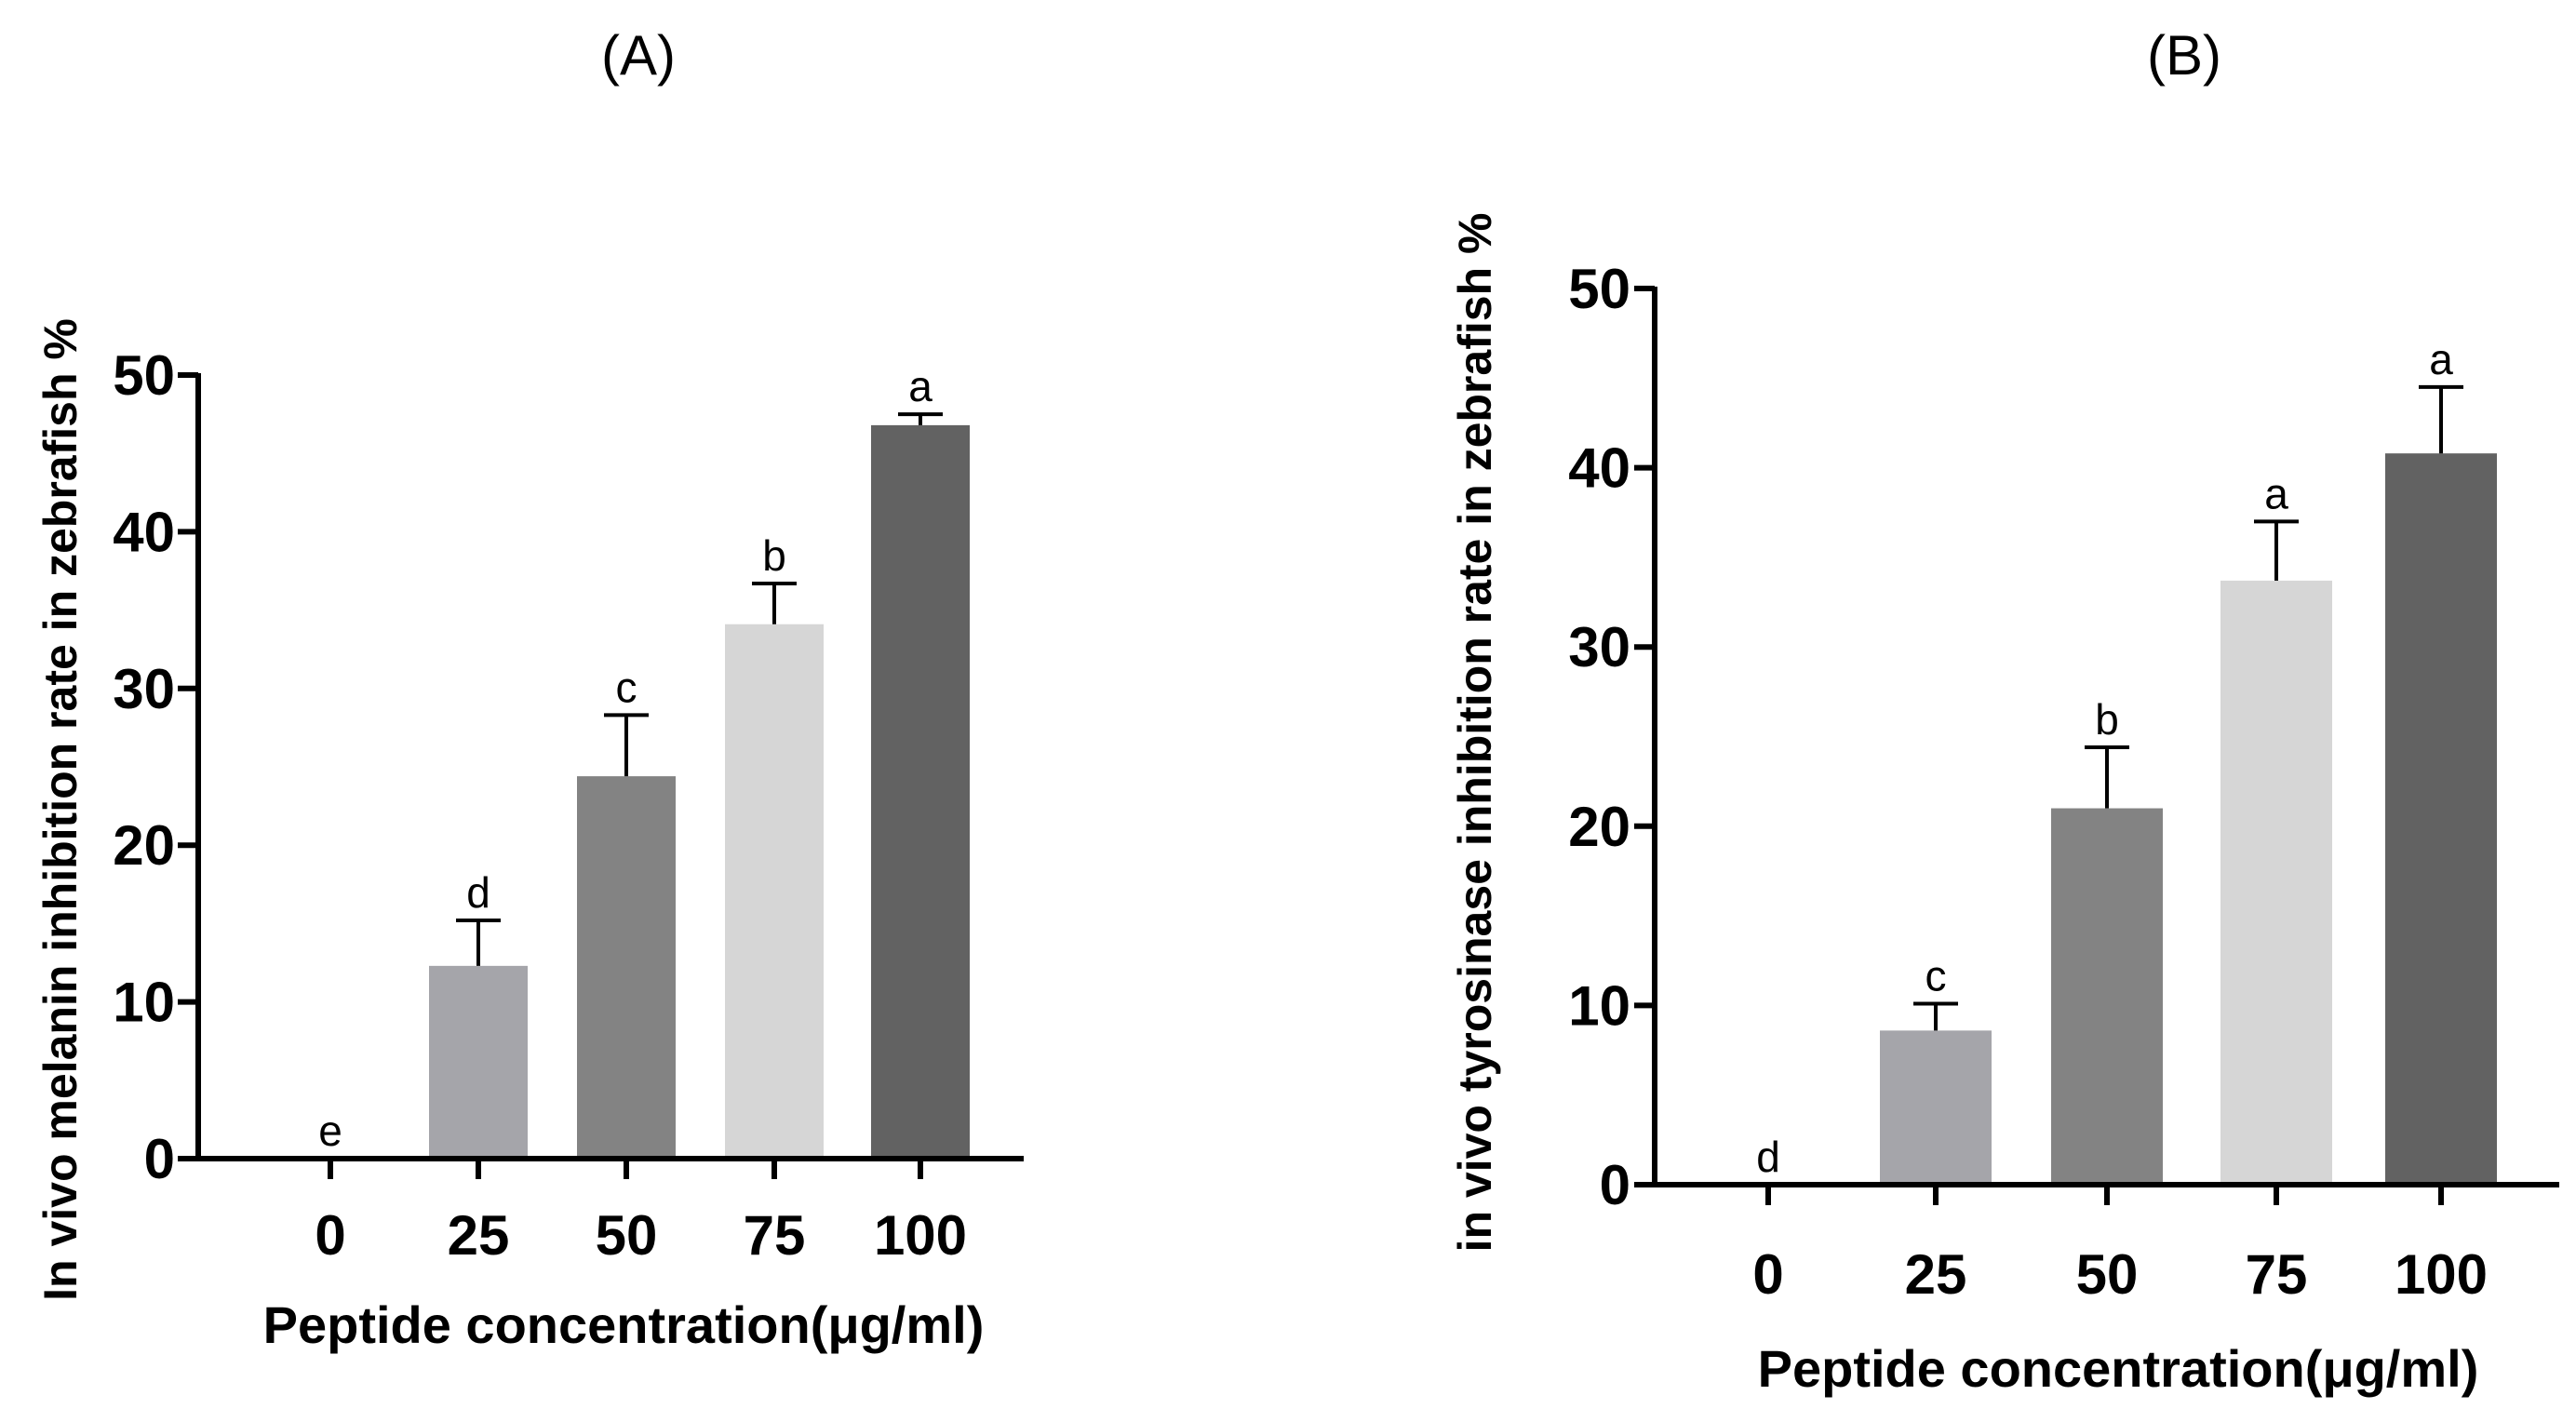  Describe the element at coordinates (1599, 647) in the screenshot. I see `panel-b-y-tick-label-30: 30` at that location.